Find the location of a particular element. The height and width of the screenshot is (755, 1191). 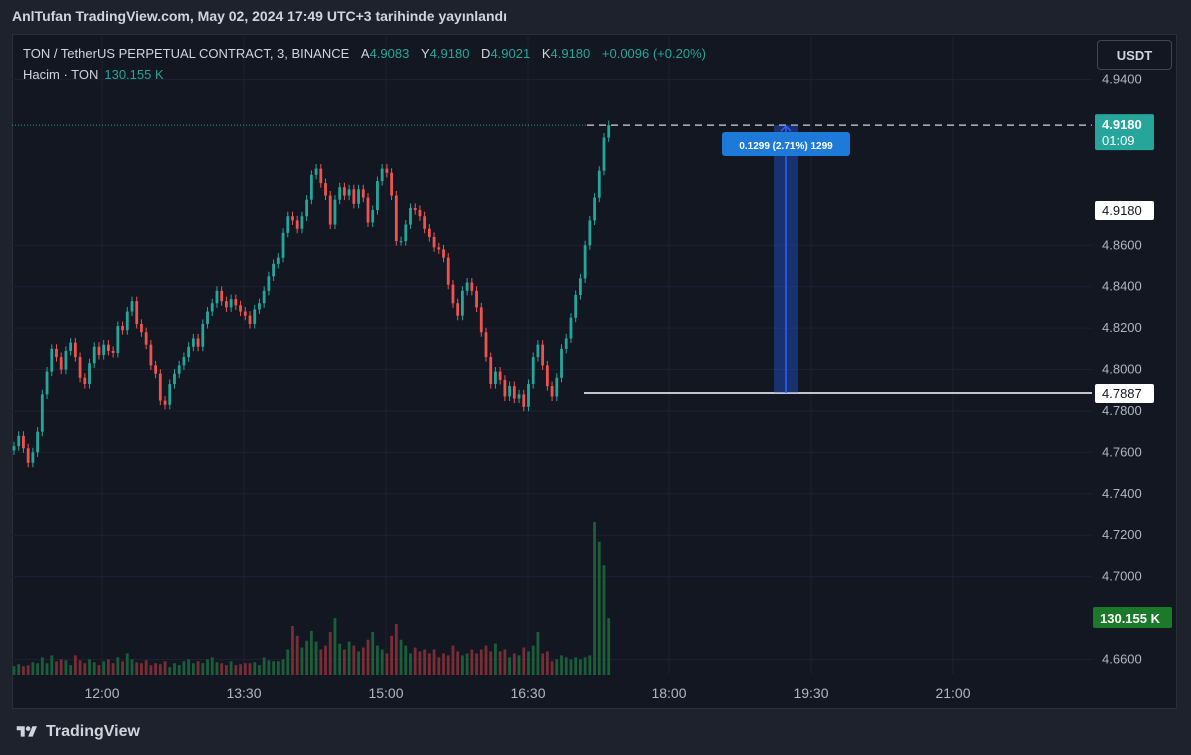

y-tick-label: 4.8000 is located at coordinates (1122, 369).